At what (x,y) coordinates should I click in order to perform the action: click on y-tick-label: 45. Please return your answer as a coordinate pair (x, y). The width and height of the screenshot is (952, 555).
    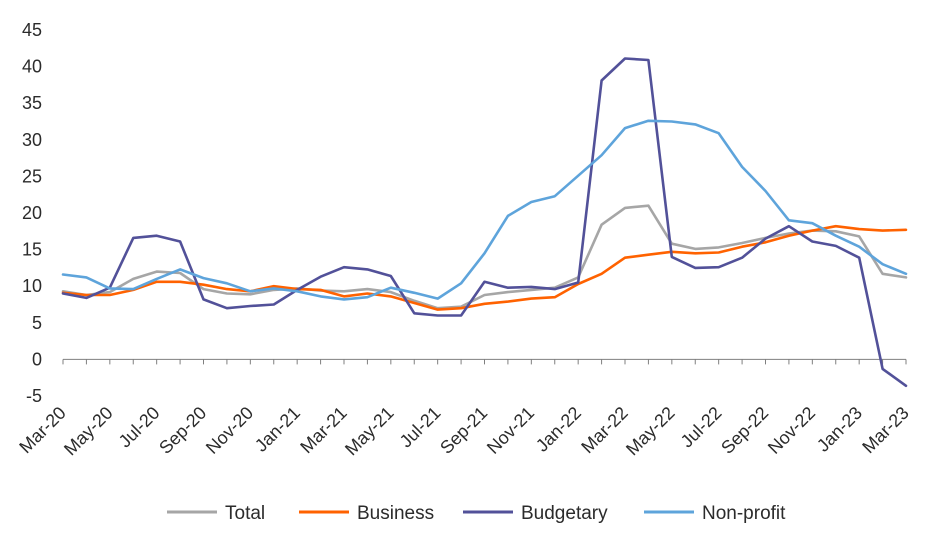
    Looking at the image, I should click on (32, 30).